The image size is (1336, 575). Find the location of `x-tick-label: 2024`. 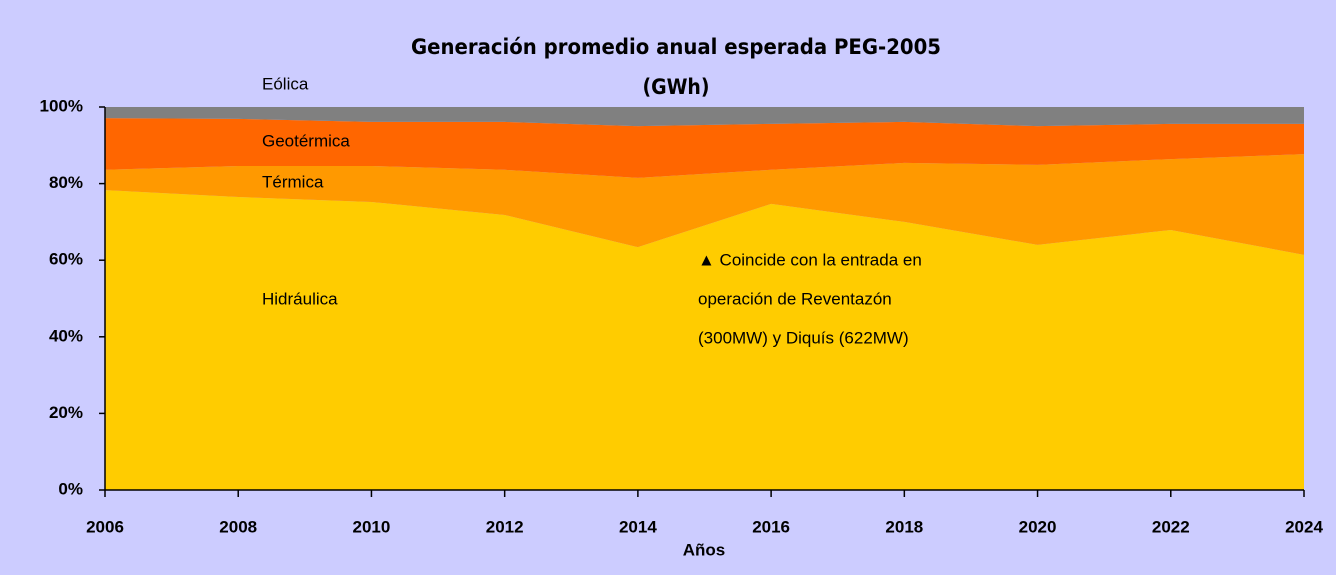

x-tick-label: 2024 is located at coordinates (1304, 526).